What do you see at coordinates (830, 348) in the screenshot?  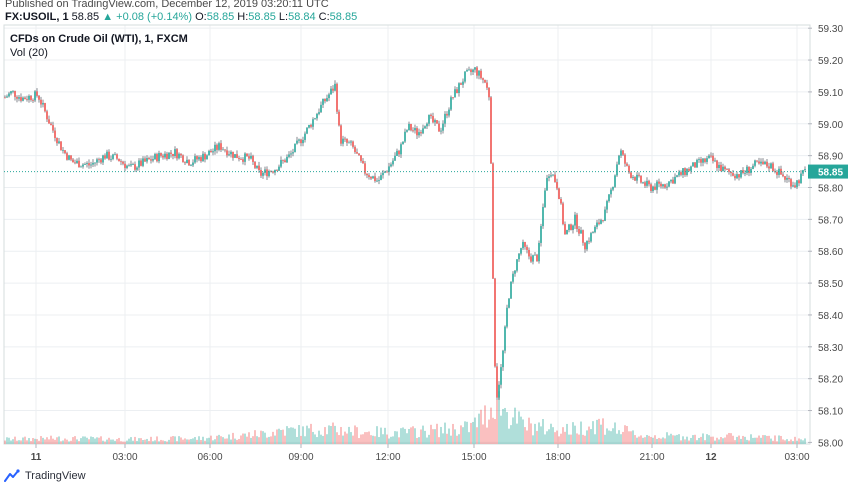 I see `y-tick-label: 58.30` at bounding box center [830, 348].